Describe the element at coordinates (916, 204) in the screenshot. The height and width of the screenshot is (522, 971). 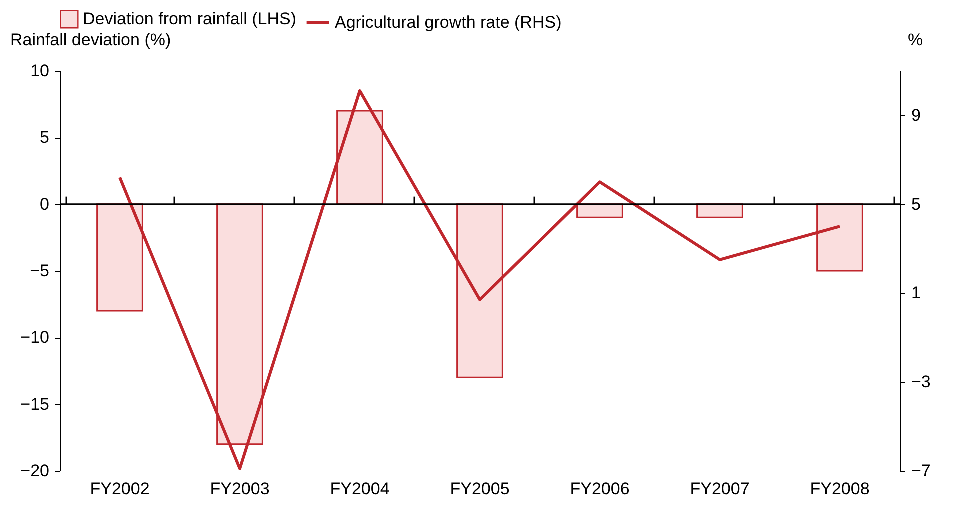
I see `y2-tick-label: 5` at that location.